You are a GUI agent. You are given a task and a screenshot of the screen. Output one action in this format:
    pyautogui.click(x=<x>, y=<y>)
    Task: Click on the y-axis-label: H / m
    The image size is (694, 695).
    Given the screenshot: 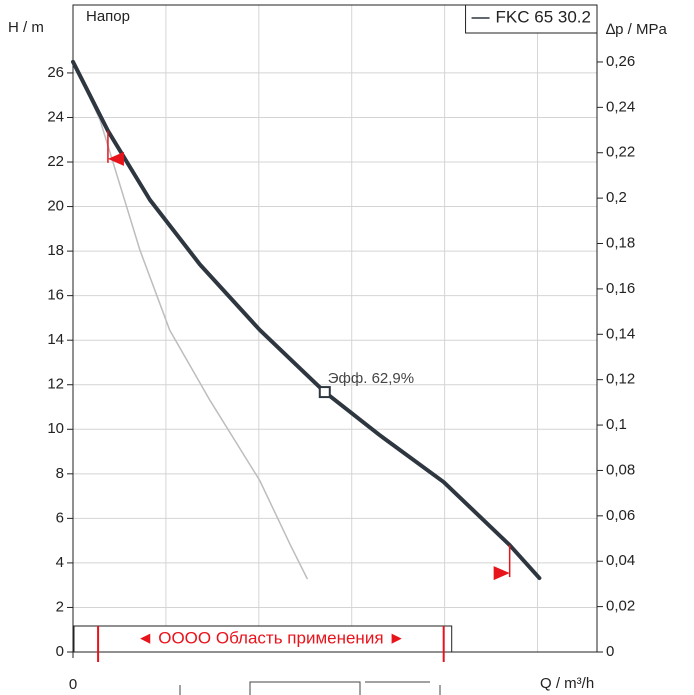 What is the action you would take?
    pyautogui.click(x=26, y=27)
    